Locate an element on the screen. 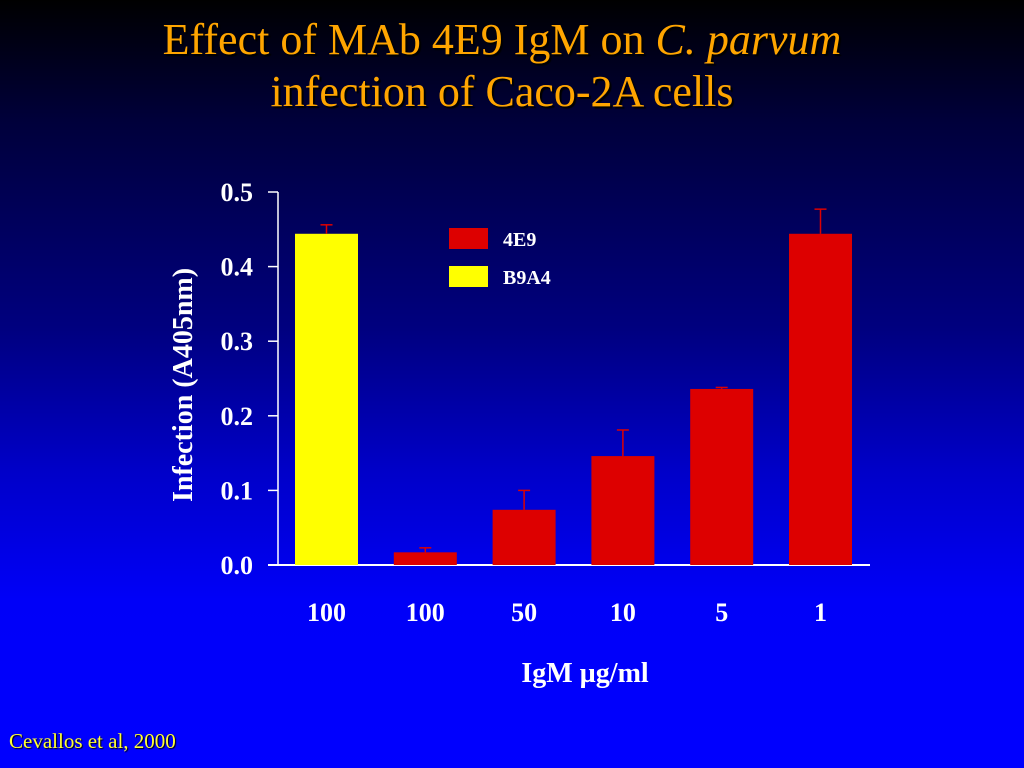  title-species: C. parvum is located at coordinates (748, 39).